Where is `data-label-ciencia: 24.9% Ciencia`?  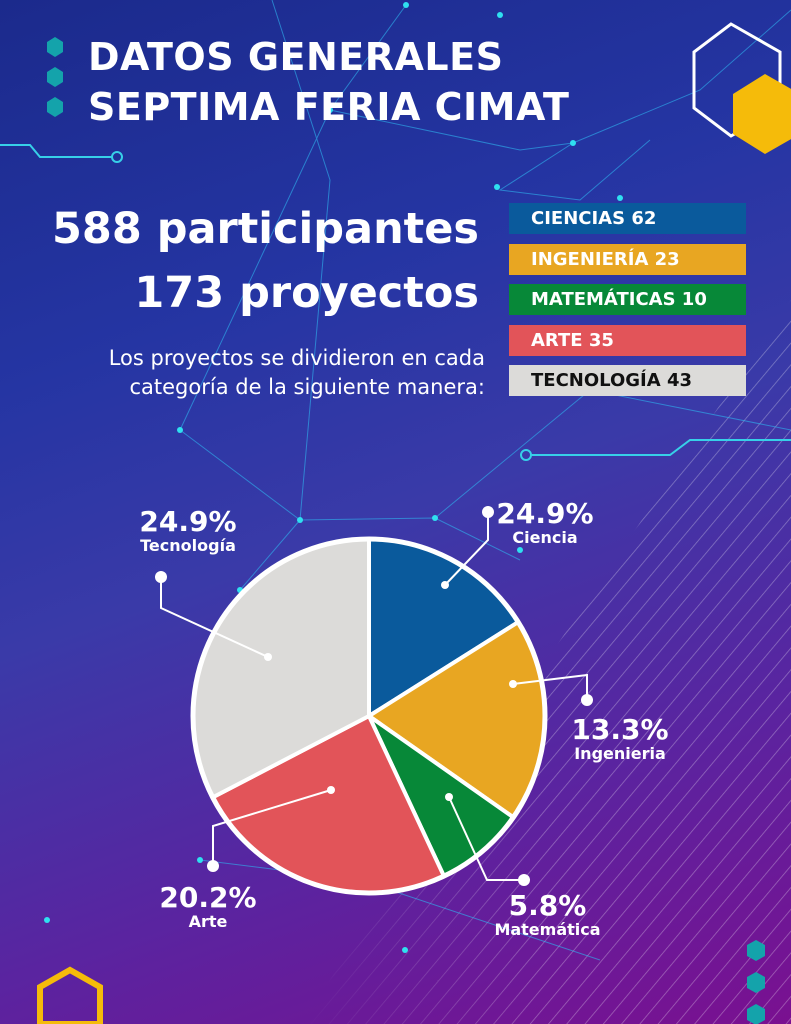
data-label-ciencia: 24.9% Ciencia is located at coordinates (545, 523).